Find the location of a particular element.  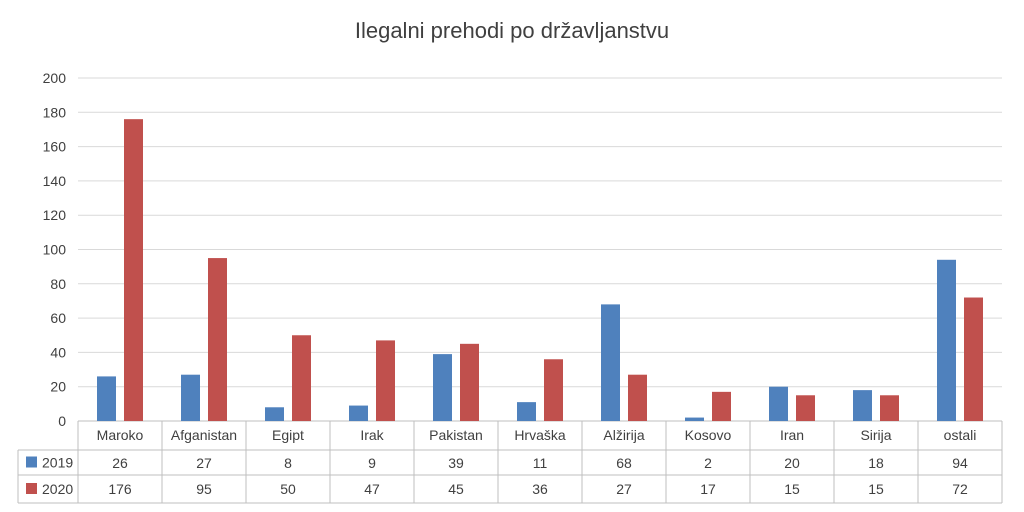

data-label-2019: 27 is located at coordinates (204, 463).